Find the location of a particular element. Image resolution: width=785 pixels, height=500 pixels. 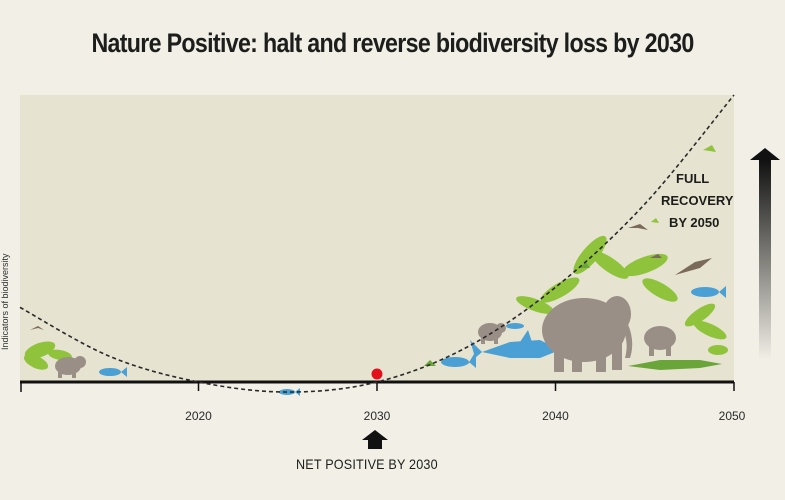

shark-icon is located at coordinates (514, 347).